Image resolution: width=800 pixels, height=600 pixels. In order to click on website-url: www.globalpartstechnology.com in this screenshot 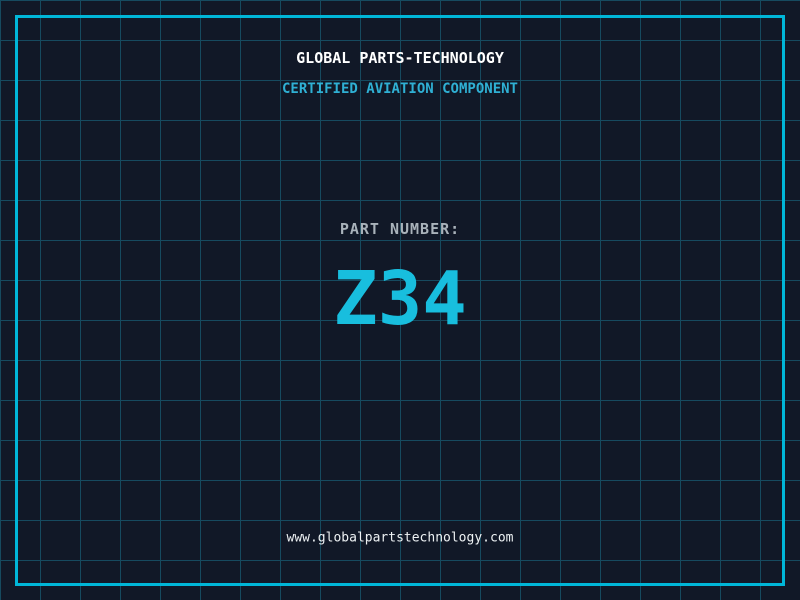, I will do `click(400, 538)`.